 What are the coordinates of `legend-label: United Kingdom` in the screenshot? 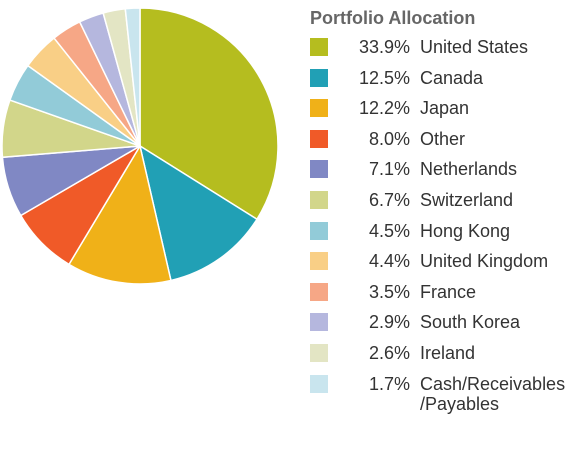 It's located at (484, 261).